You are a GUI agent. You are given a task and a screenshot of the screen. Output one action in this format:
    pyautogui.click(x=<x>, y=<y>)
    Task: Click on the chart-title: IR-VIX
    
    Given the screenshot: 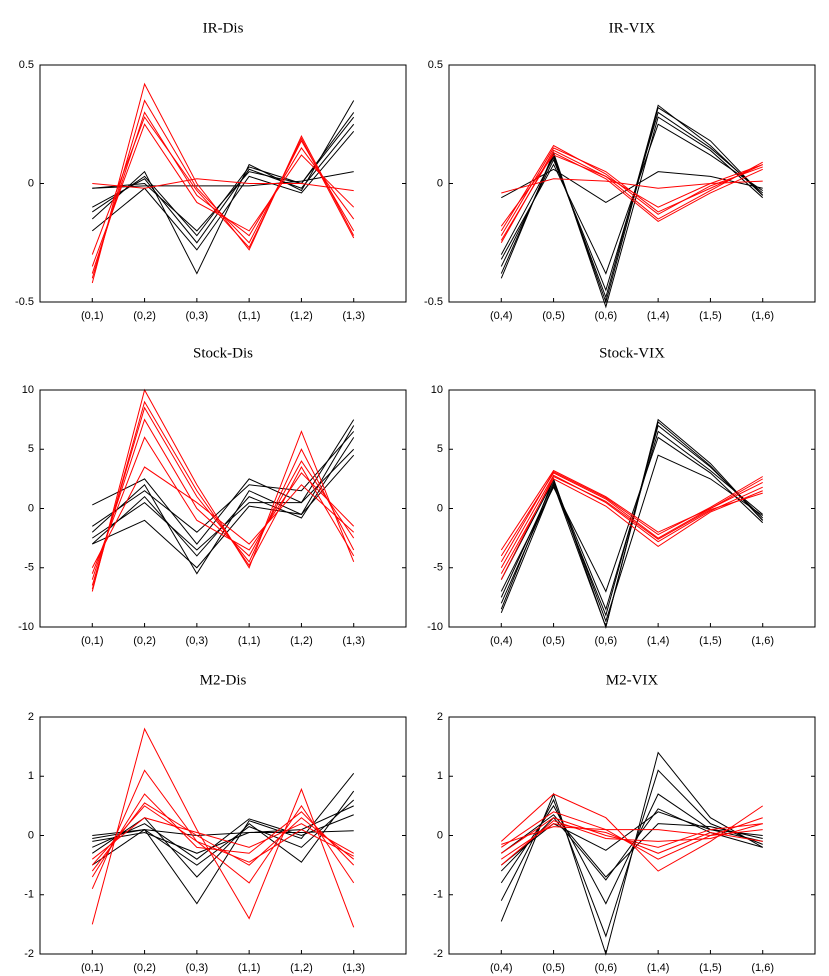 What is the action you would take?
    pyautogui.click(x=632, y=28)
    